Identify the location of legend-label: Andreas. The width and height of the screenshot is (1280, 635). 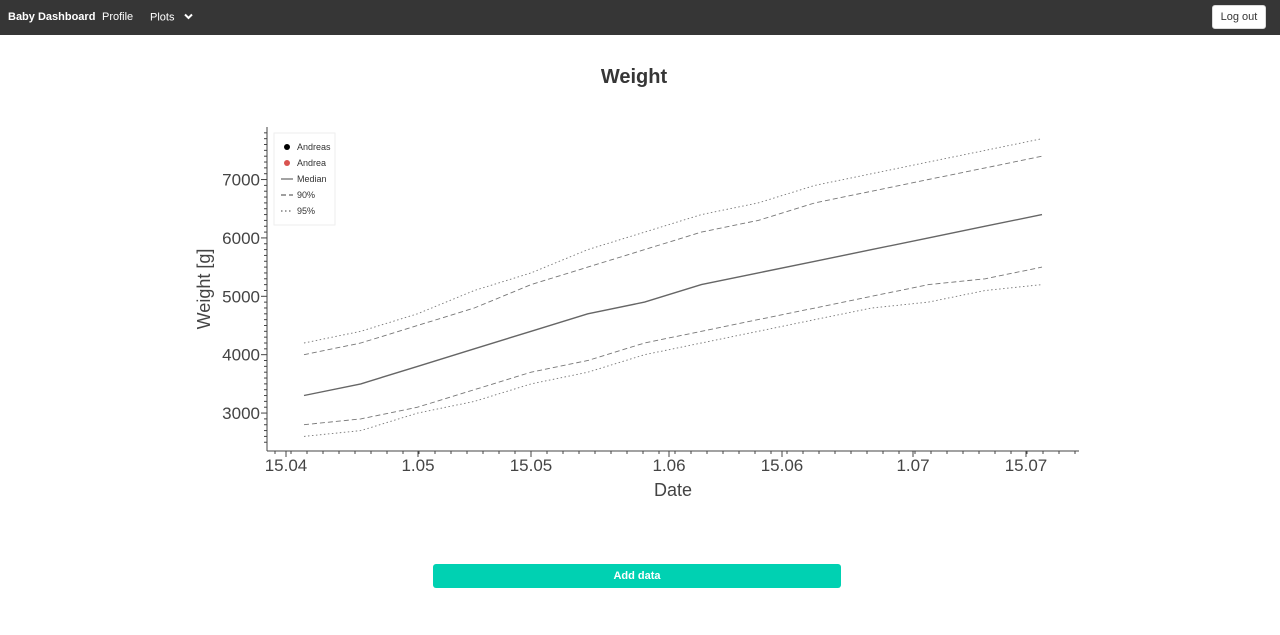
(314, 147).